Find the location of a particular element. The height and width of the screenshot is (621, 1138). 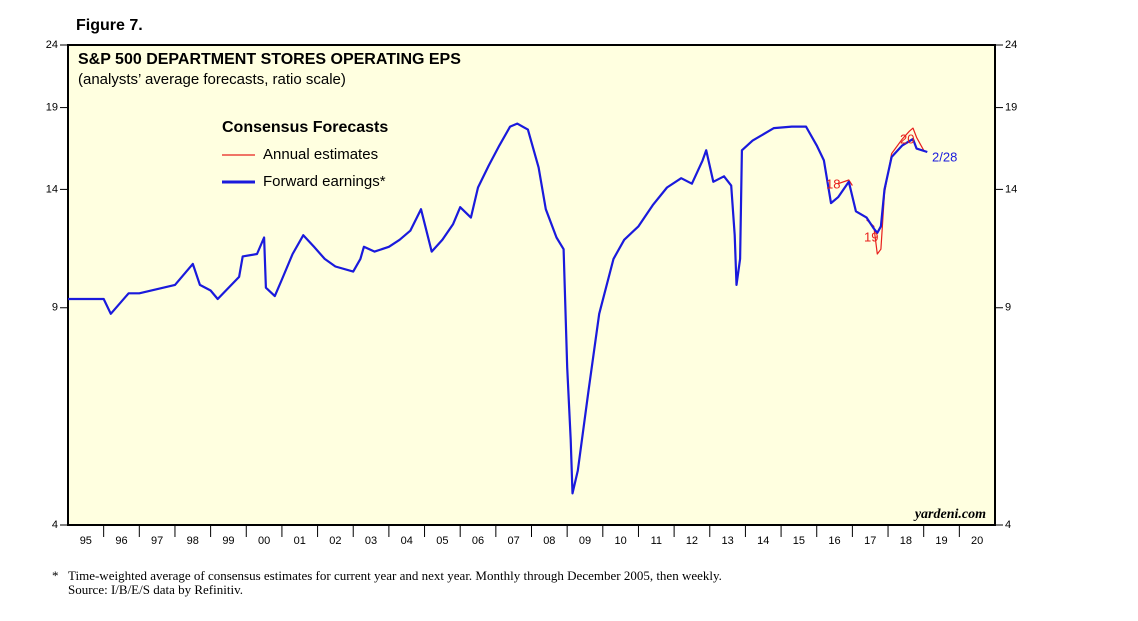

x-tick-label: 97 is located at coordinates (157, 541).